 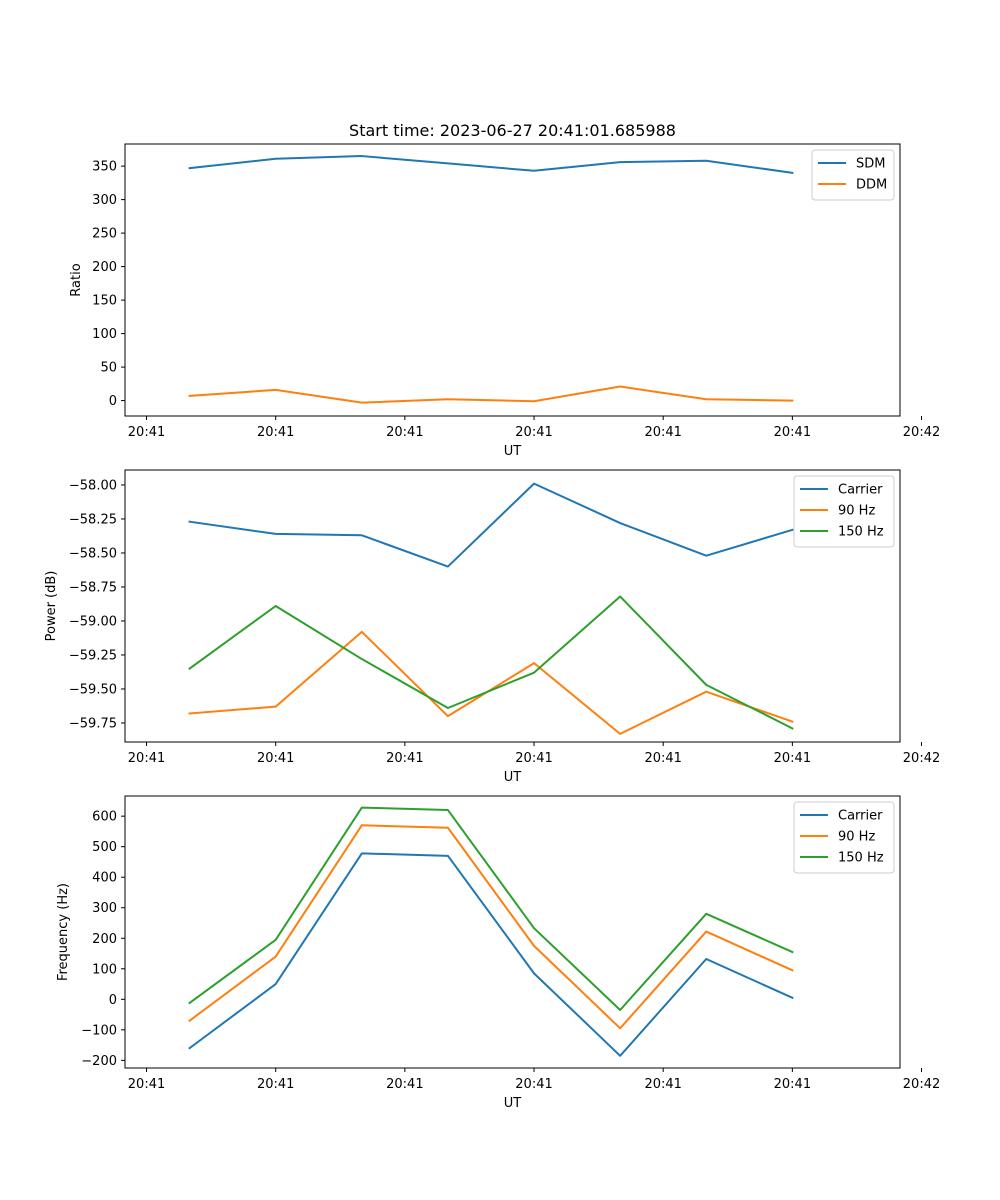 What do you see at coordinates (861, 858) in the screenshot?
I see `frequency-legend-label-150-hz: 150 Hz` at bounding box center [861, 858].